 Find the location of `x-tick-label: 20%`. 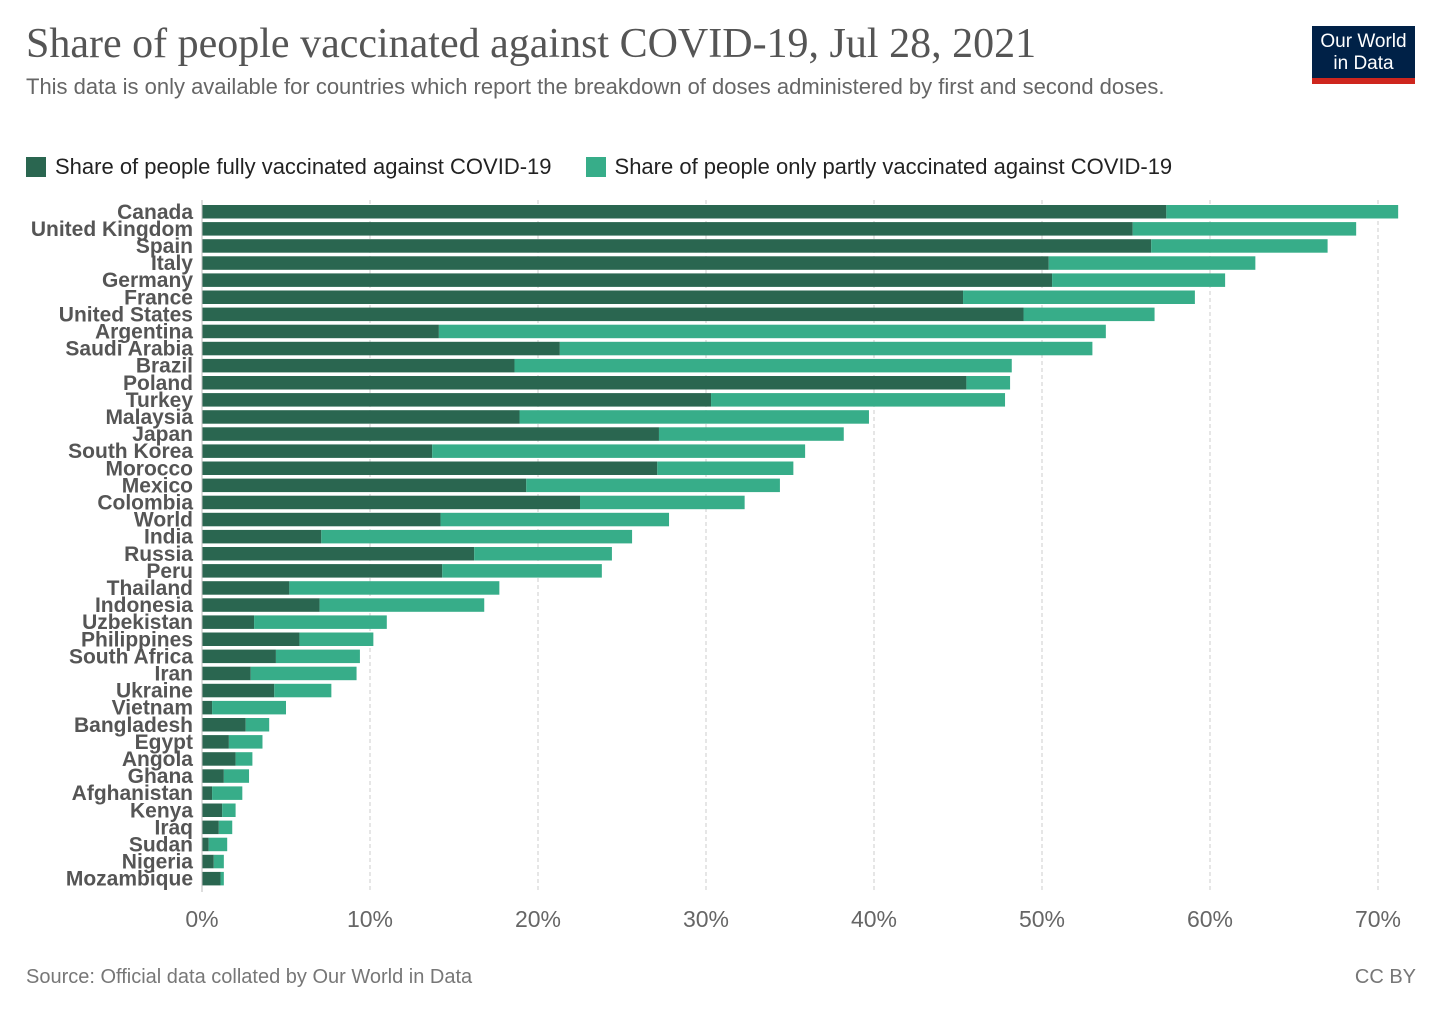

x-tick-label: 20% is located at coordinates (538, 919).